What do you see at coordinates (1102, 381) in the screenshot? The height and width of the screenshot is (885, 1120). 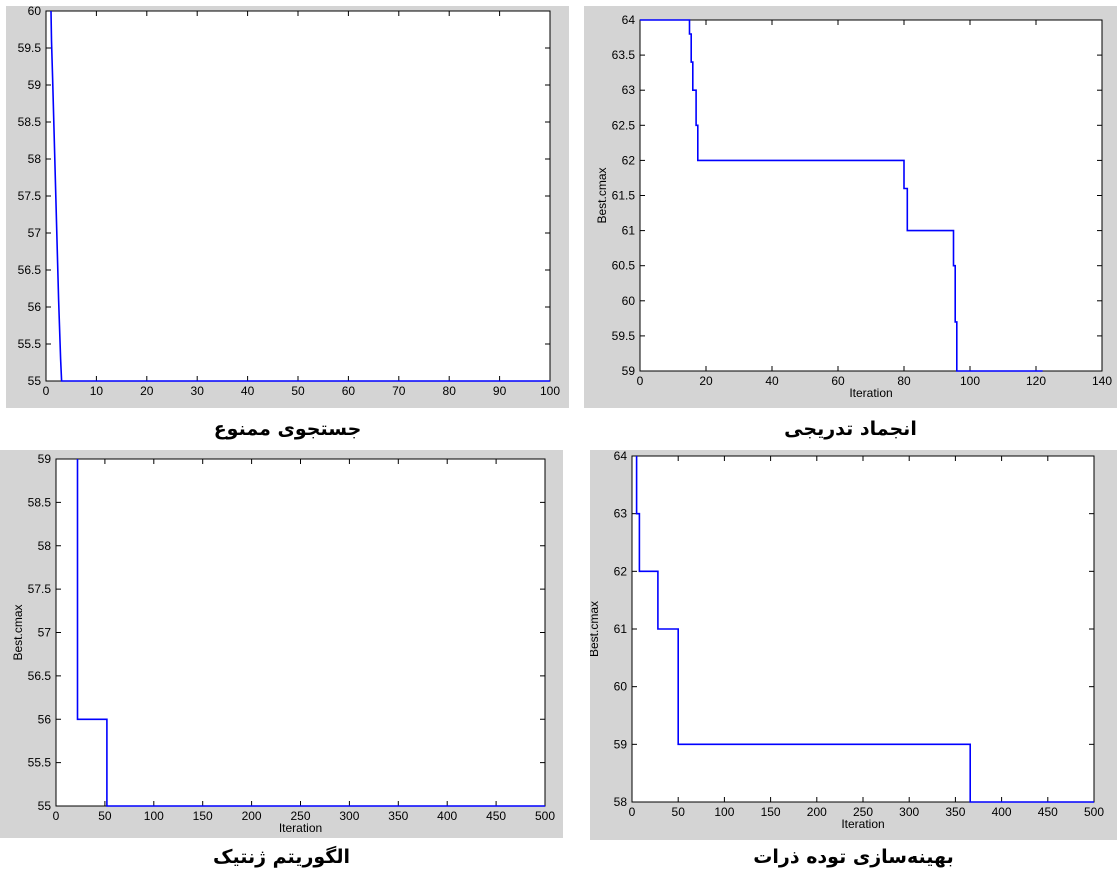 I see `x-tick-label: 140` at bounding box center [1102, 381].